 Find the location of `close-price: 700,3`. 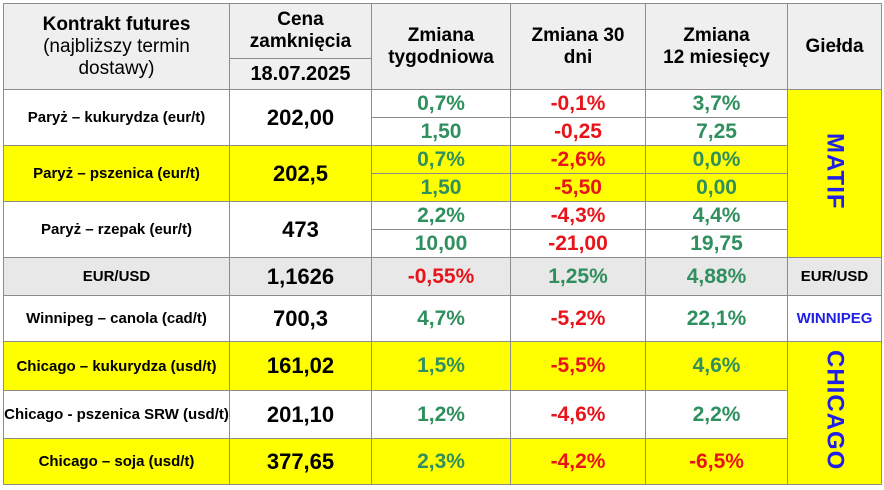

close-price: 700,3 is located at coordinates (300, 318).